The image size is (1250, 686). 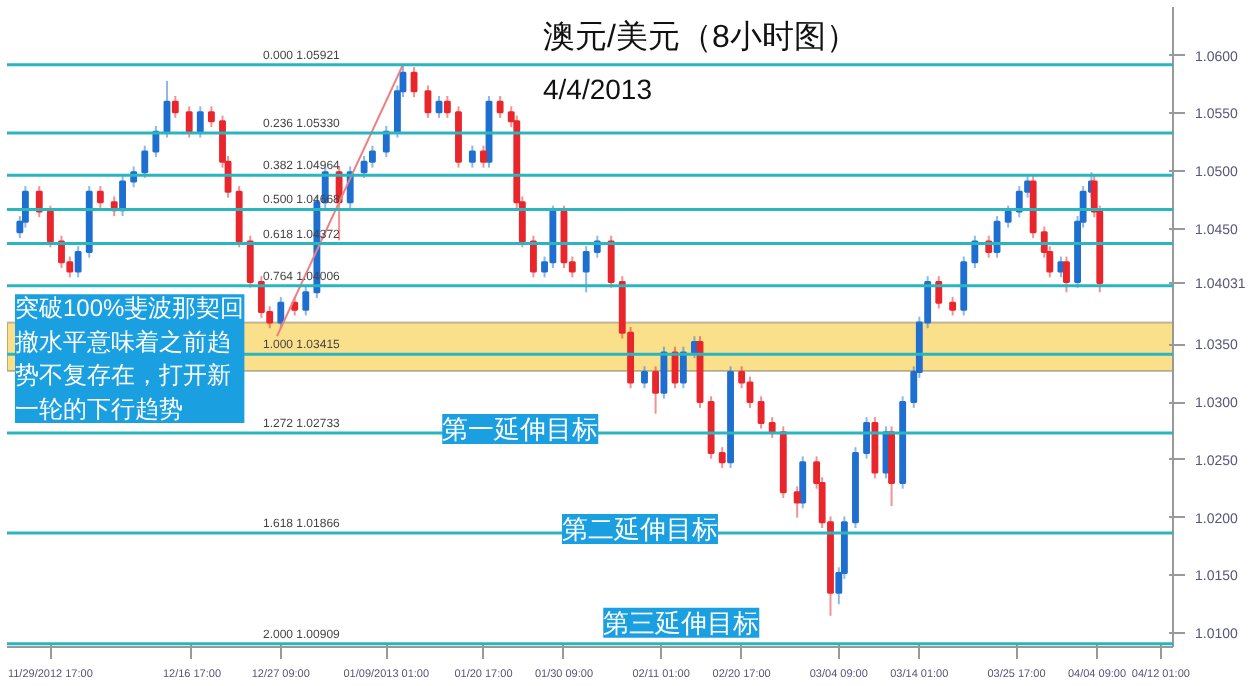 What do you see at coordinates (700, 37) in the screenshot?
I see `chart-title: 澳元/美元（8小时图）` at bounding box center [700, 37].